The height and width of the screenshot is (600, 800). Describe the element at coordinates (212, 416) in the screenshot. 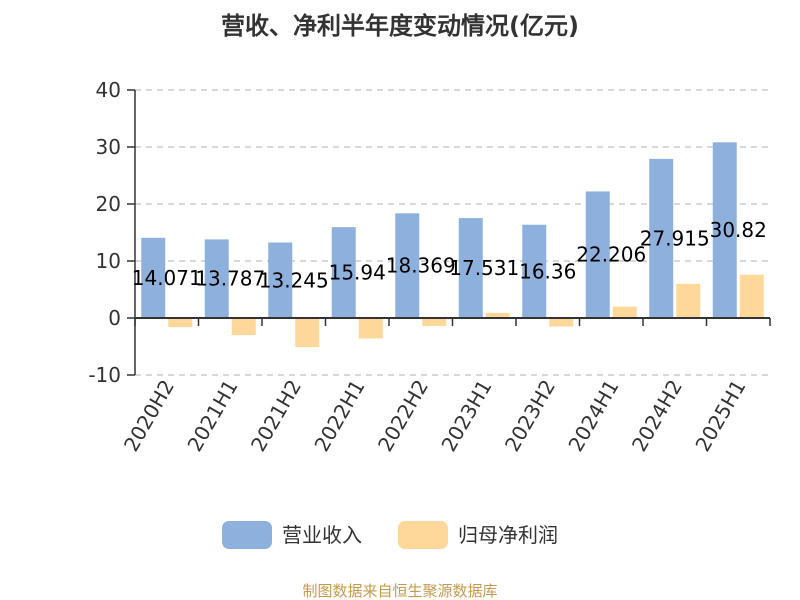

I see `x-tick-label: 2021H1` at that location.